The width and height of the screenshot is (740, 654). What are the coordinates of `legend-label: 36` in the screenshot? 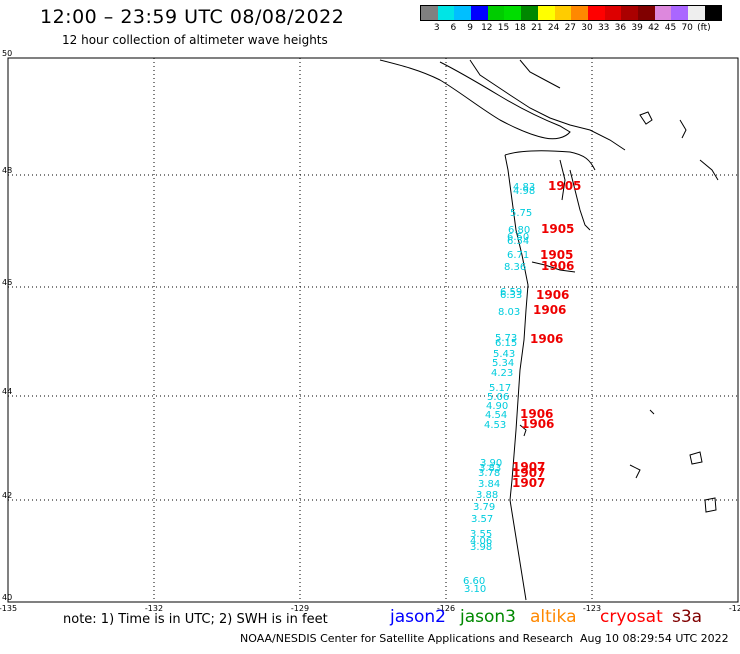 It's located at (620, 28).